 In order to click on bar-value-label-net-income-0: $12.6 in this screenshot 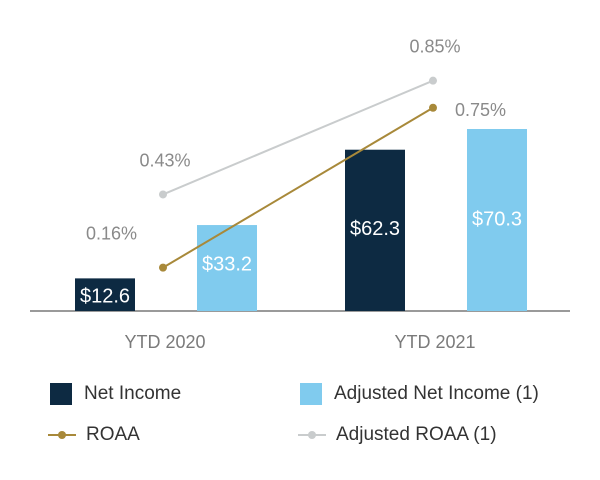, I will do `click(105, 297)`.